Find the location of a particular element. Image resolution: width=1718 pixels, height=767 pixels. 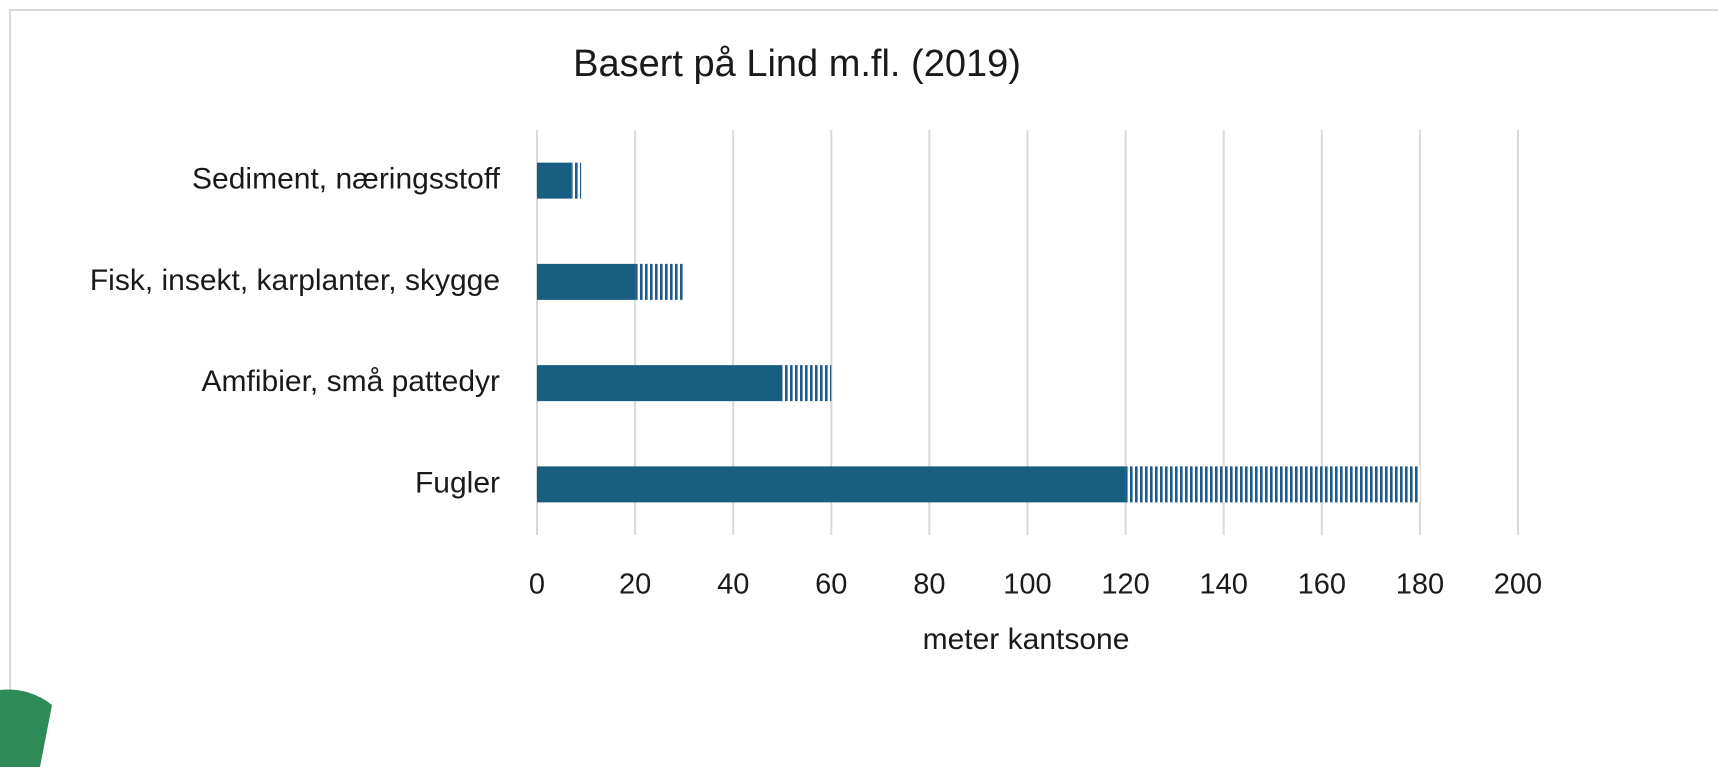

x-tick-label: 0 is located at coordinates (537, 585).